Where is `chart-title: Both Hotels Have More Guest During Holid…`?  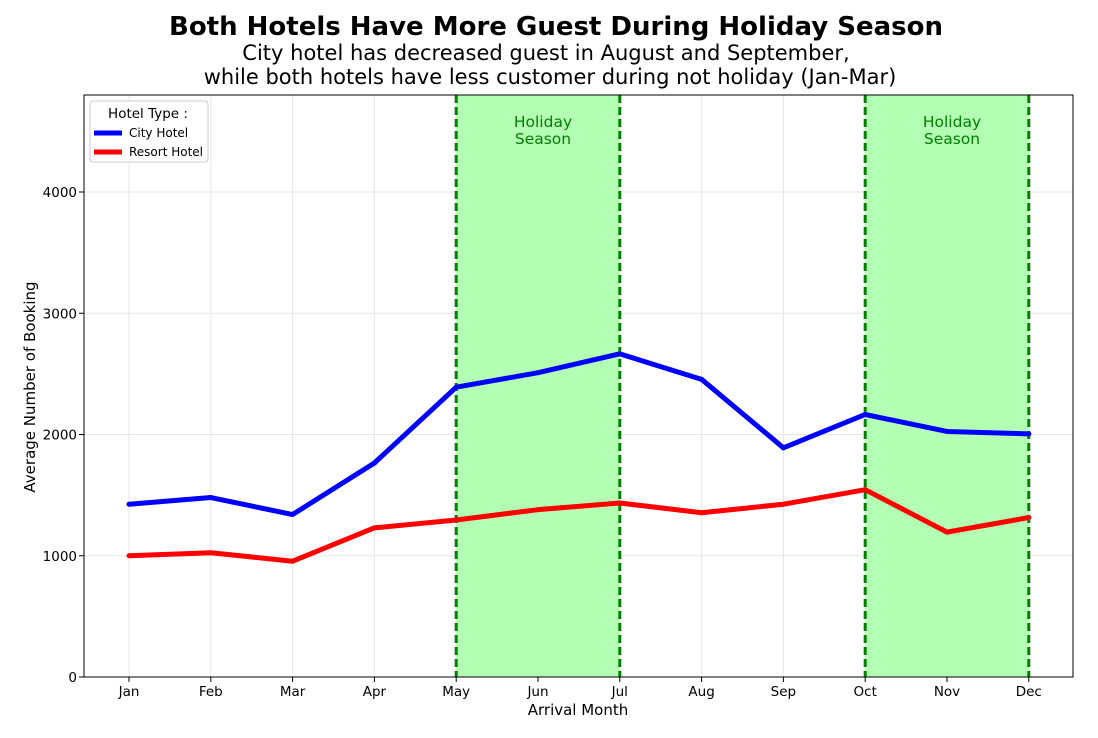
chart-title: Both Hotels Have More Guest During Holid… is located at coordinates (556, 27).